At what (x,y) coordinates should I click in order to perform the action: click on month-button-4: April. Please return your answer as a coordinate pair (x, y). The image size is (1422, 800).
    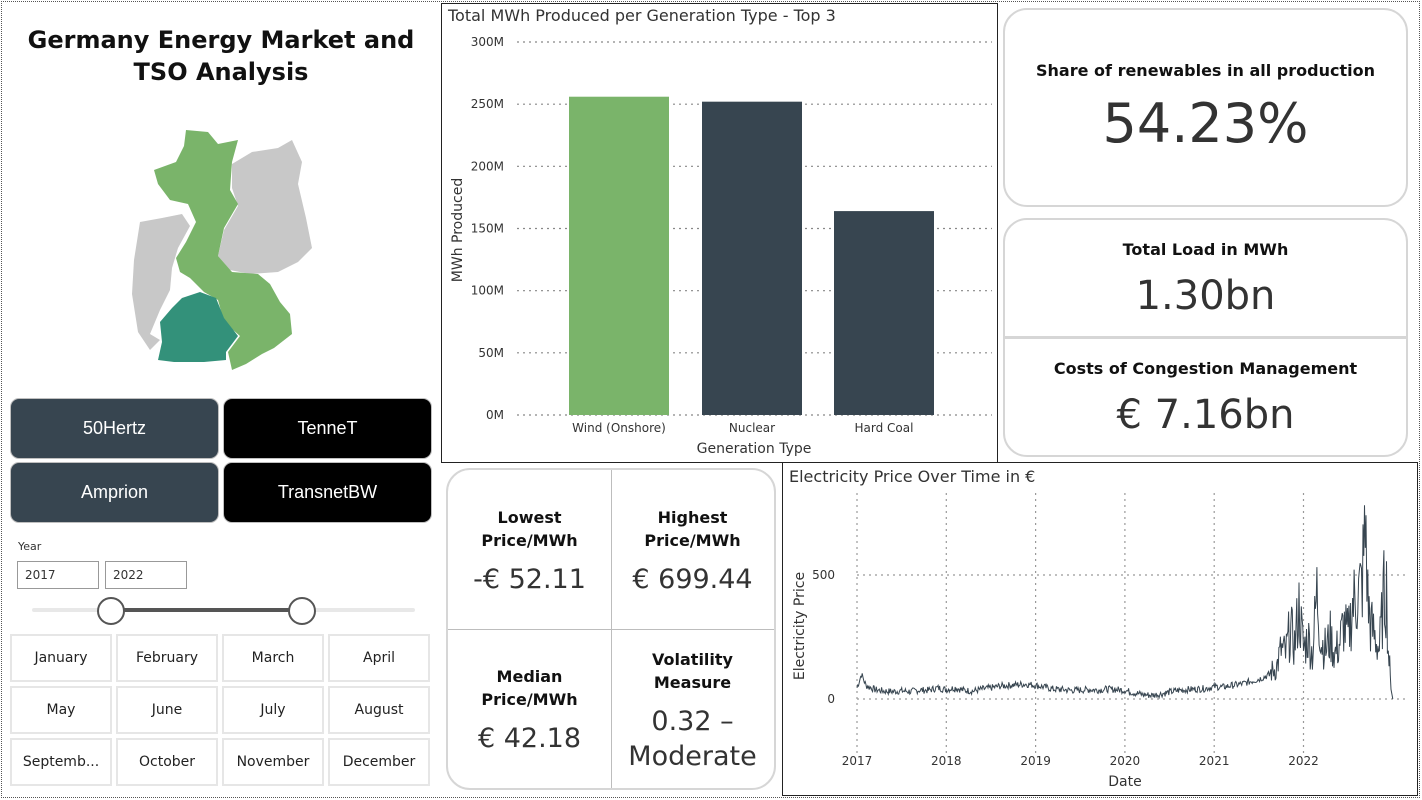
    Looking at the image, I should click on (379, 658).